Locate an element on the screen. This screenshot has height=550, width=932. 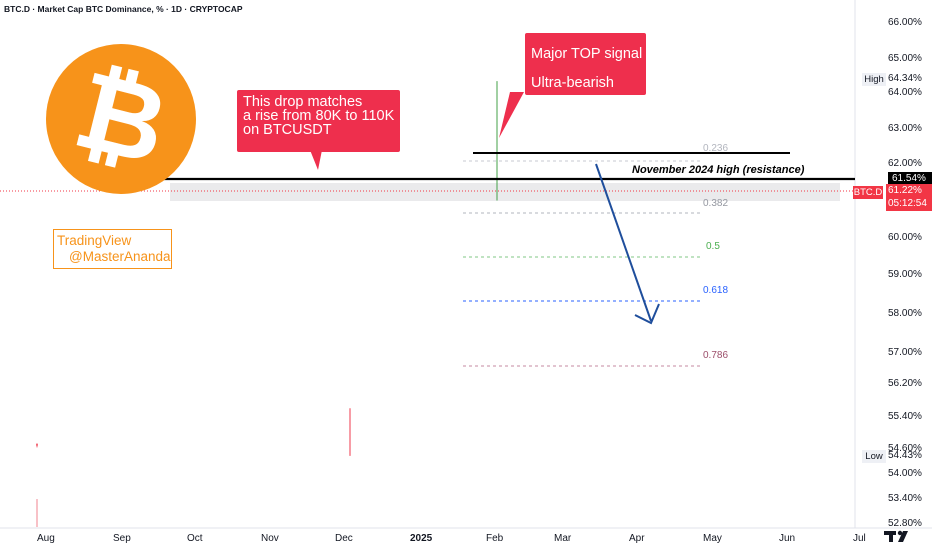
y-tick: 57.00% is located at coordinates (905, 352).